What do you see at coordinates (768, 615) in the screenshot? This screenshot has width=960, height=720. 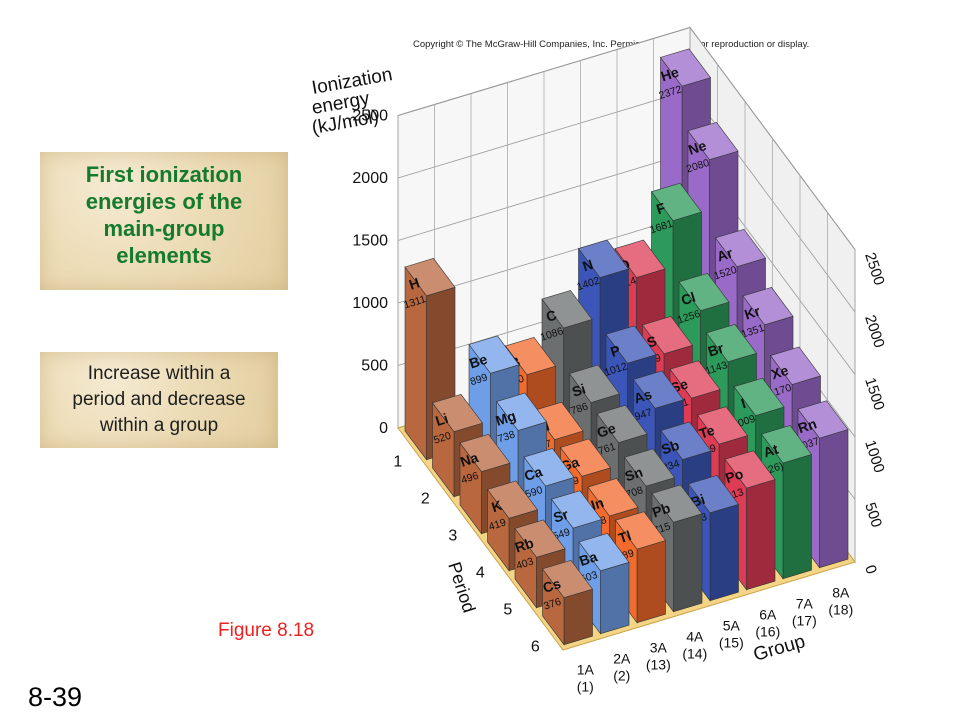 I see `group-tick-label: 6A` at bounding box center [768, 615].